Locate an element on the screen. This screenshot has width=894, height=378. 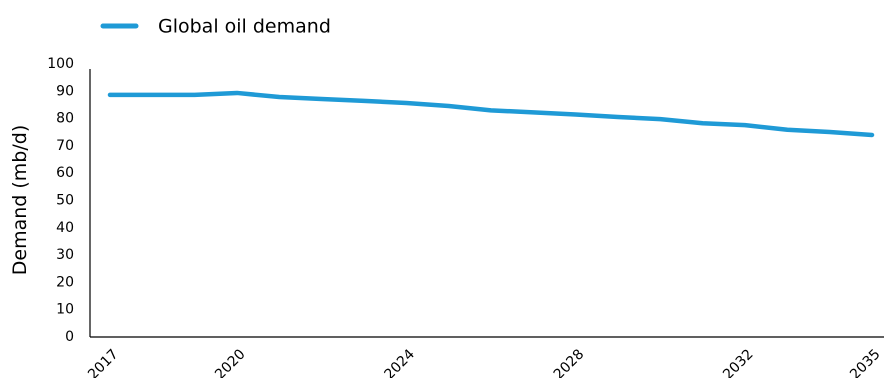
y-tick-label: 60 is located at coordinates (65, 173).